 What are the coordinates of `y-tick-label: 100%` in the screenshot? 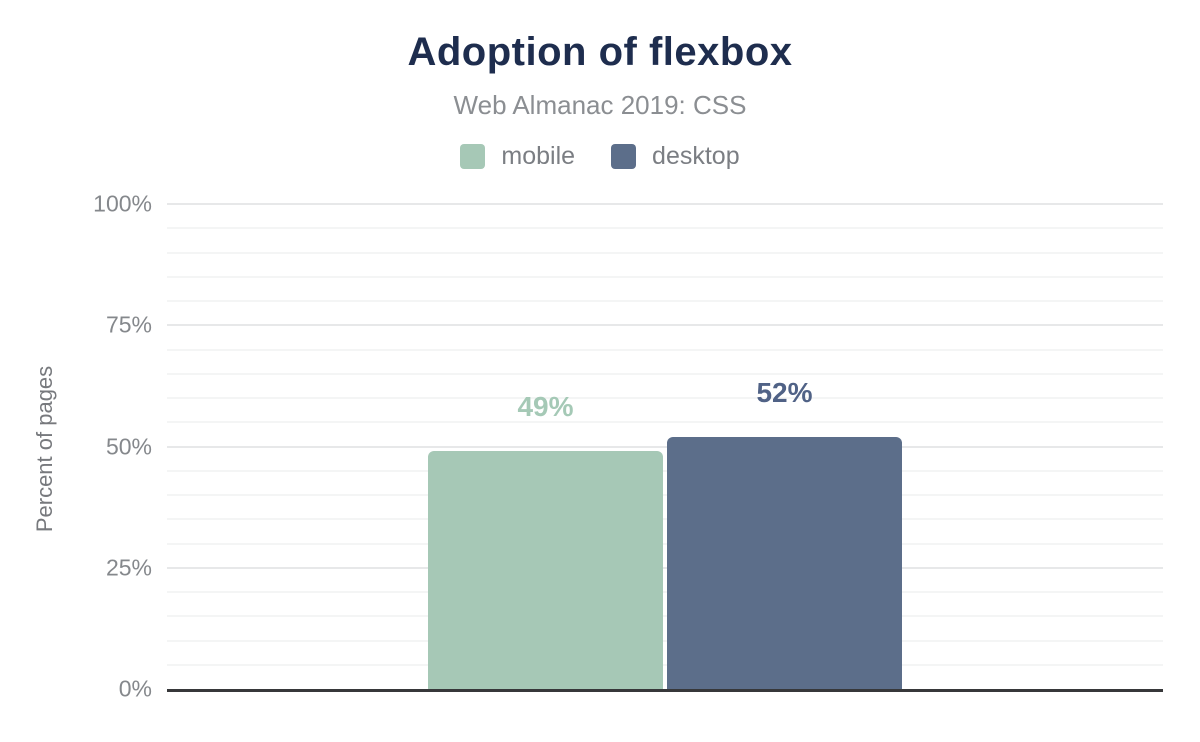 It's located at (122, 203).